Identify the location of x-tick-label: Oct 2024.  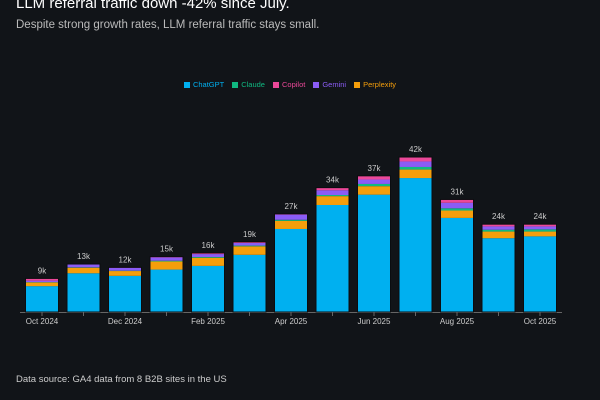
(42, 321).